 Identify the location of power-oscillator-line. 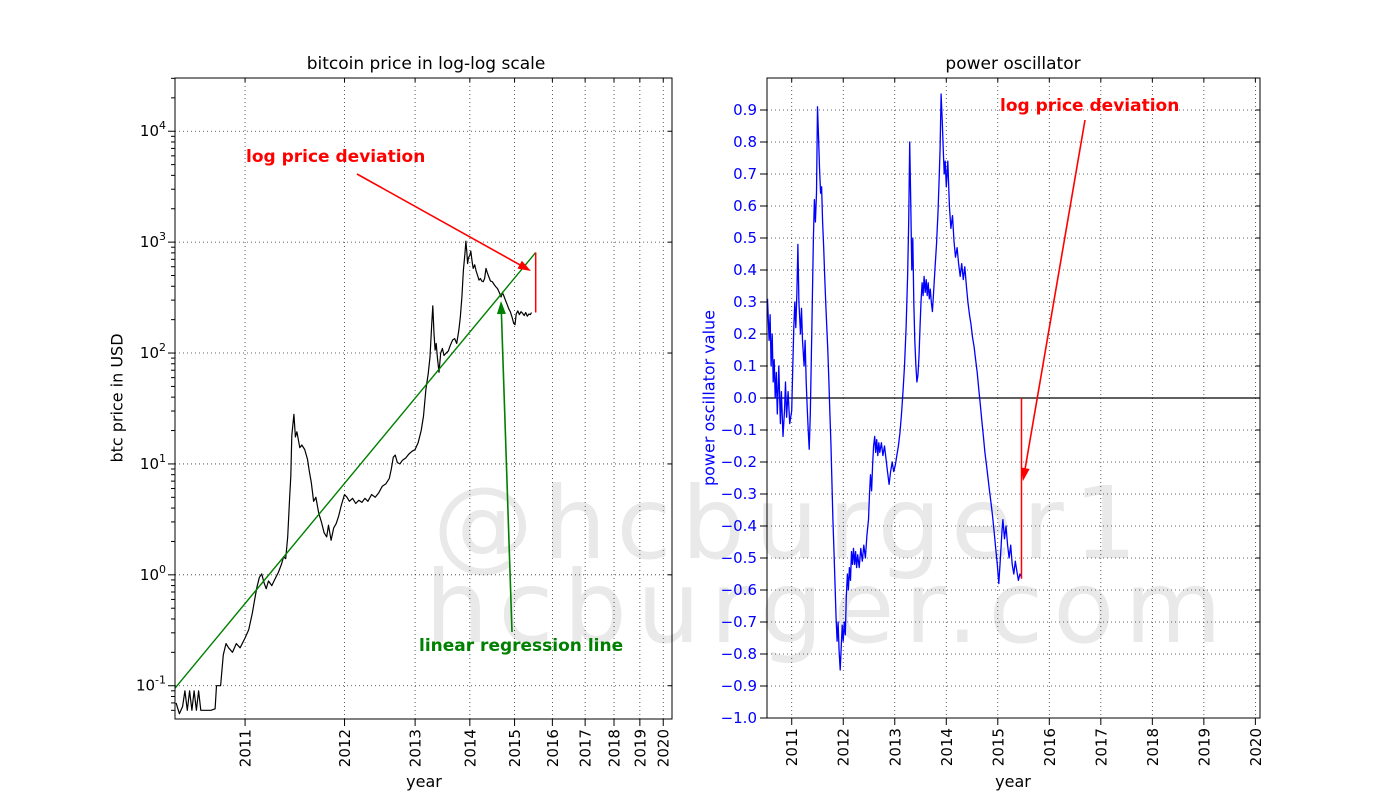
(894, 382).